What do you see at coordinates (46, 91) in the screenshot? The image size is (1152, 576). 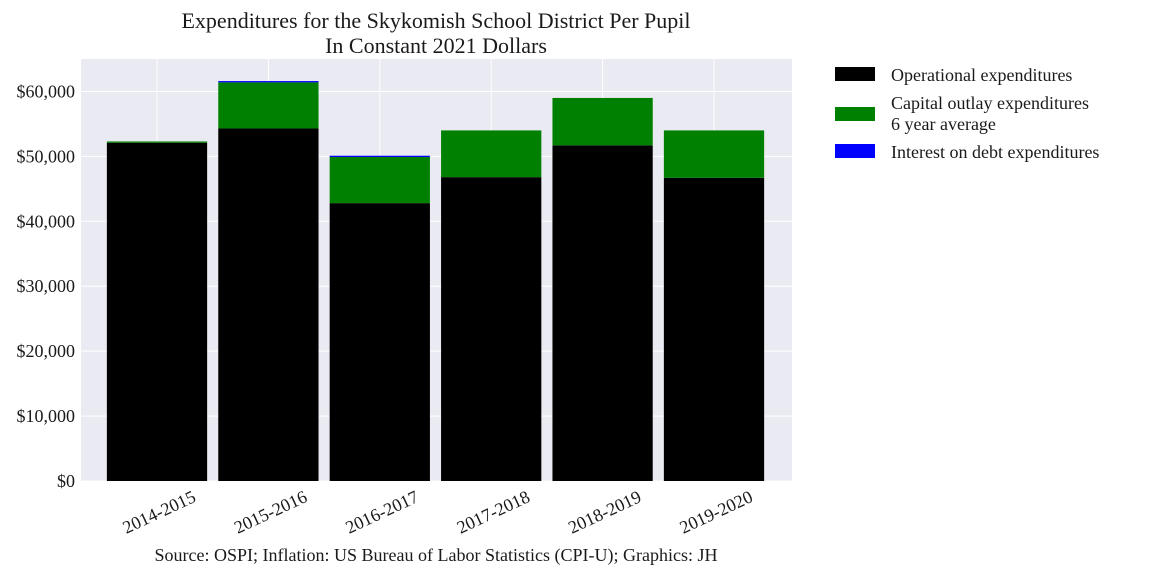 I see `y-tick-label: $60,000` at bounding box center [46, 91].